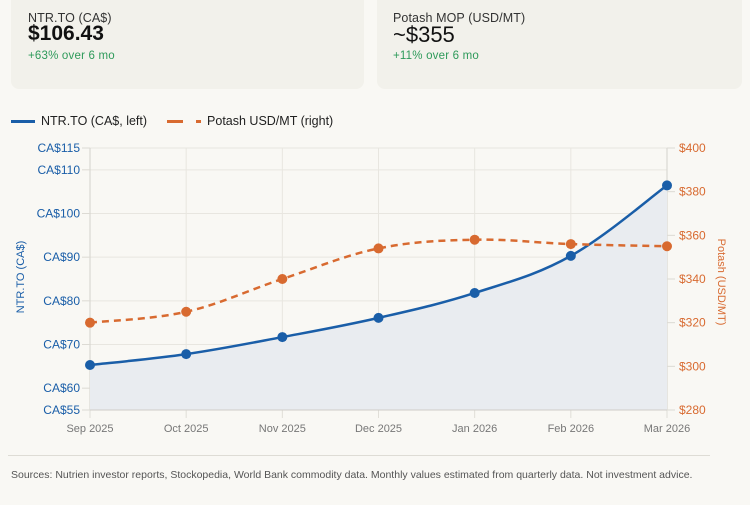 The width and height of the screenshot is (750, 505). Describe the element at coordinates (270, 121) in the screenshot. I see `legend-label-potash: Potash USD/MT (right)` at that location.